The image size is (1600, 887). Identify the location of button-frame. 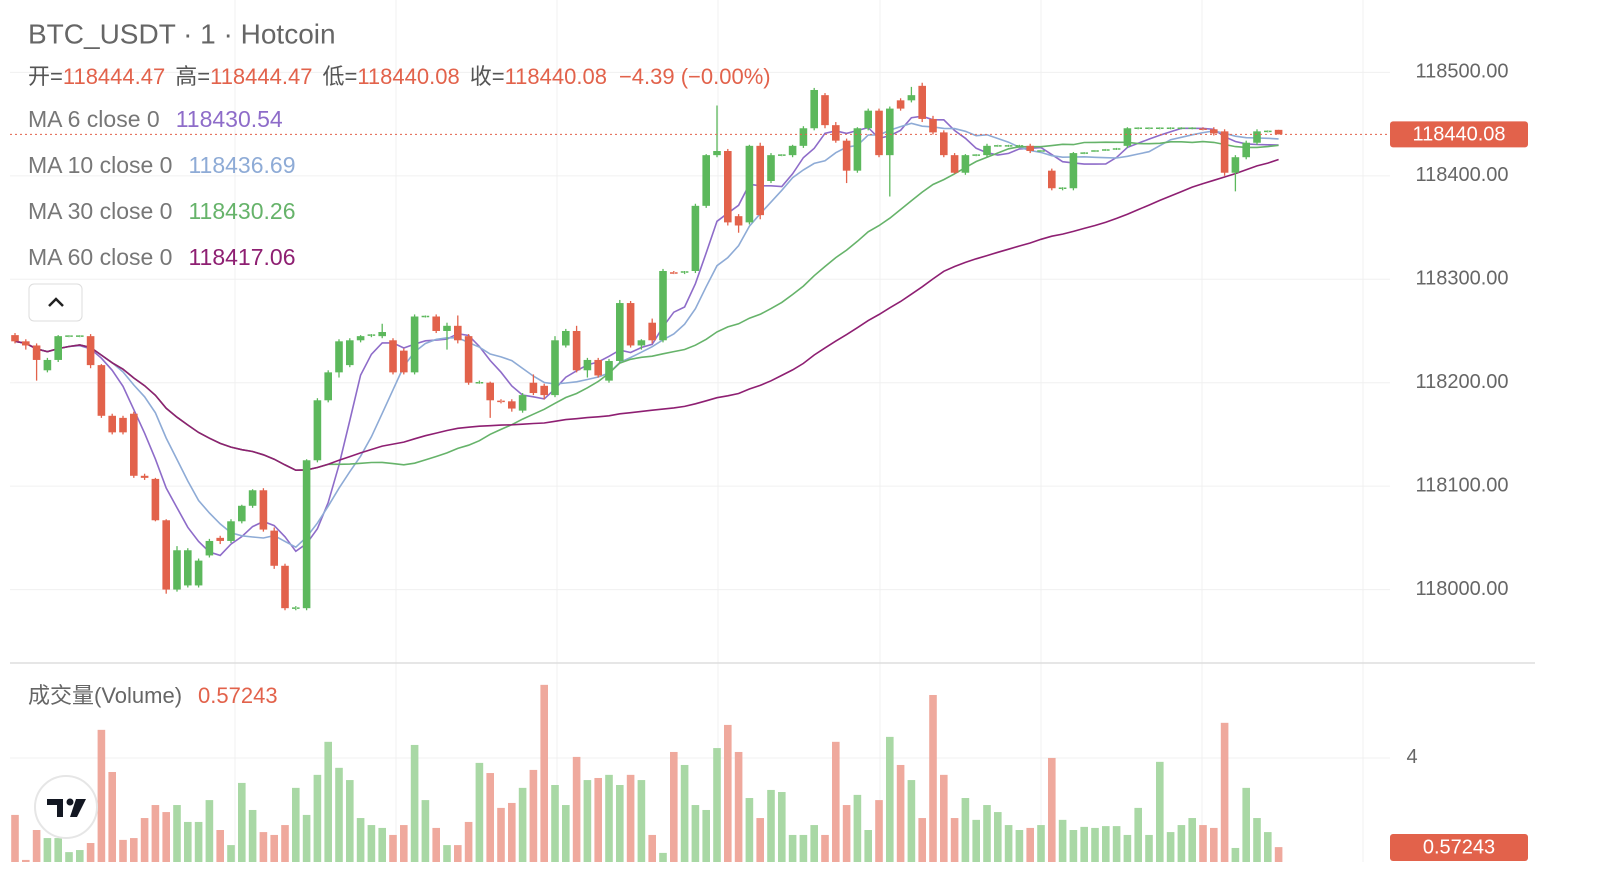
(55, 302).